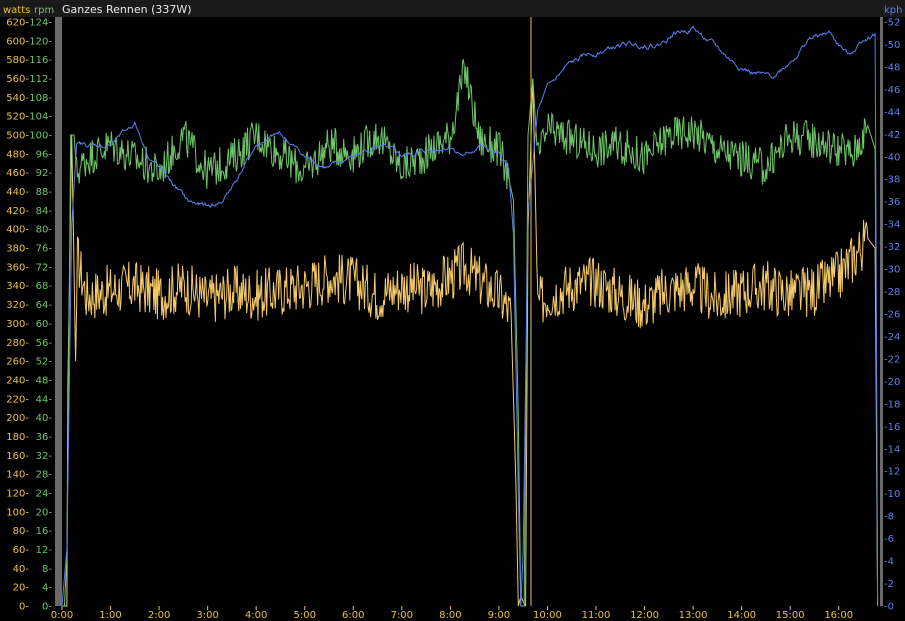 The width and height of the screenshot is (905, 621). Describe the element at coordinates (127, 9) in the screenshot. I see `chart-title: Ganzes Rennen (337W)` at that location.